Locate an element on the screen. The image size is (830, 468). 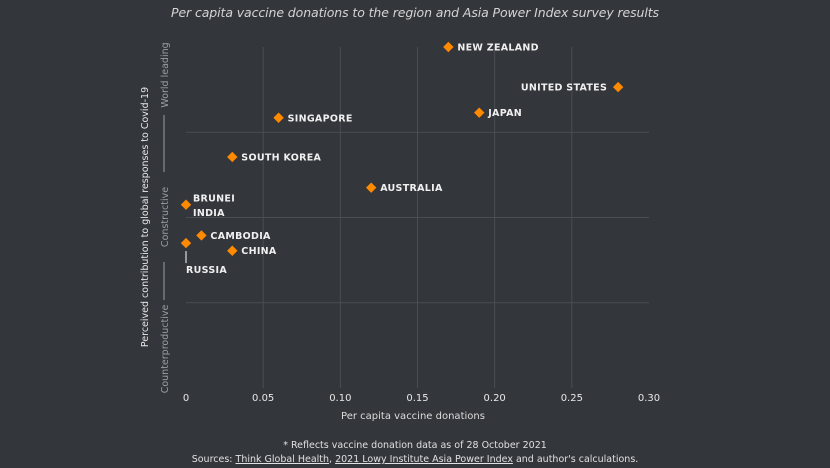
x-tick-label: 0.10 is located at coordinates (340, 398).